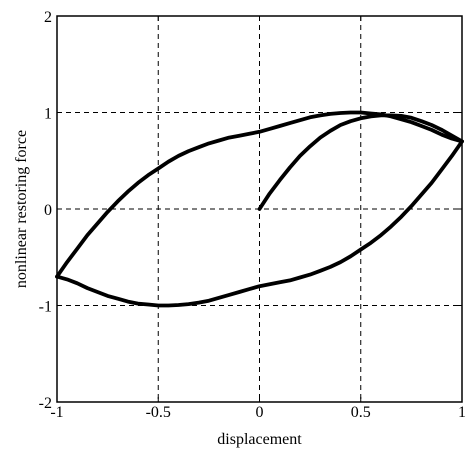 The image size is (467, 451). I want to click on x-tick-label: -1, so click(56, 412).